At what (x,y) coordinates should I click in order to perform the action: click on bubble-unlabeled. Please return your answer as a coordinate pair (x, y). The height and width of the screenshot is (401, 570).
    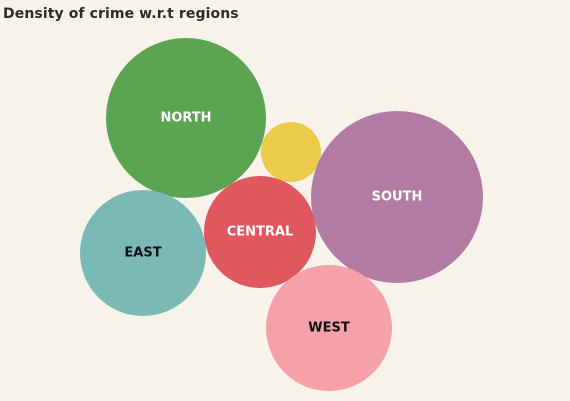
    Looking at the image, I should click on (291, 152).